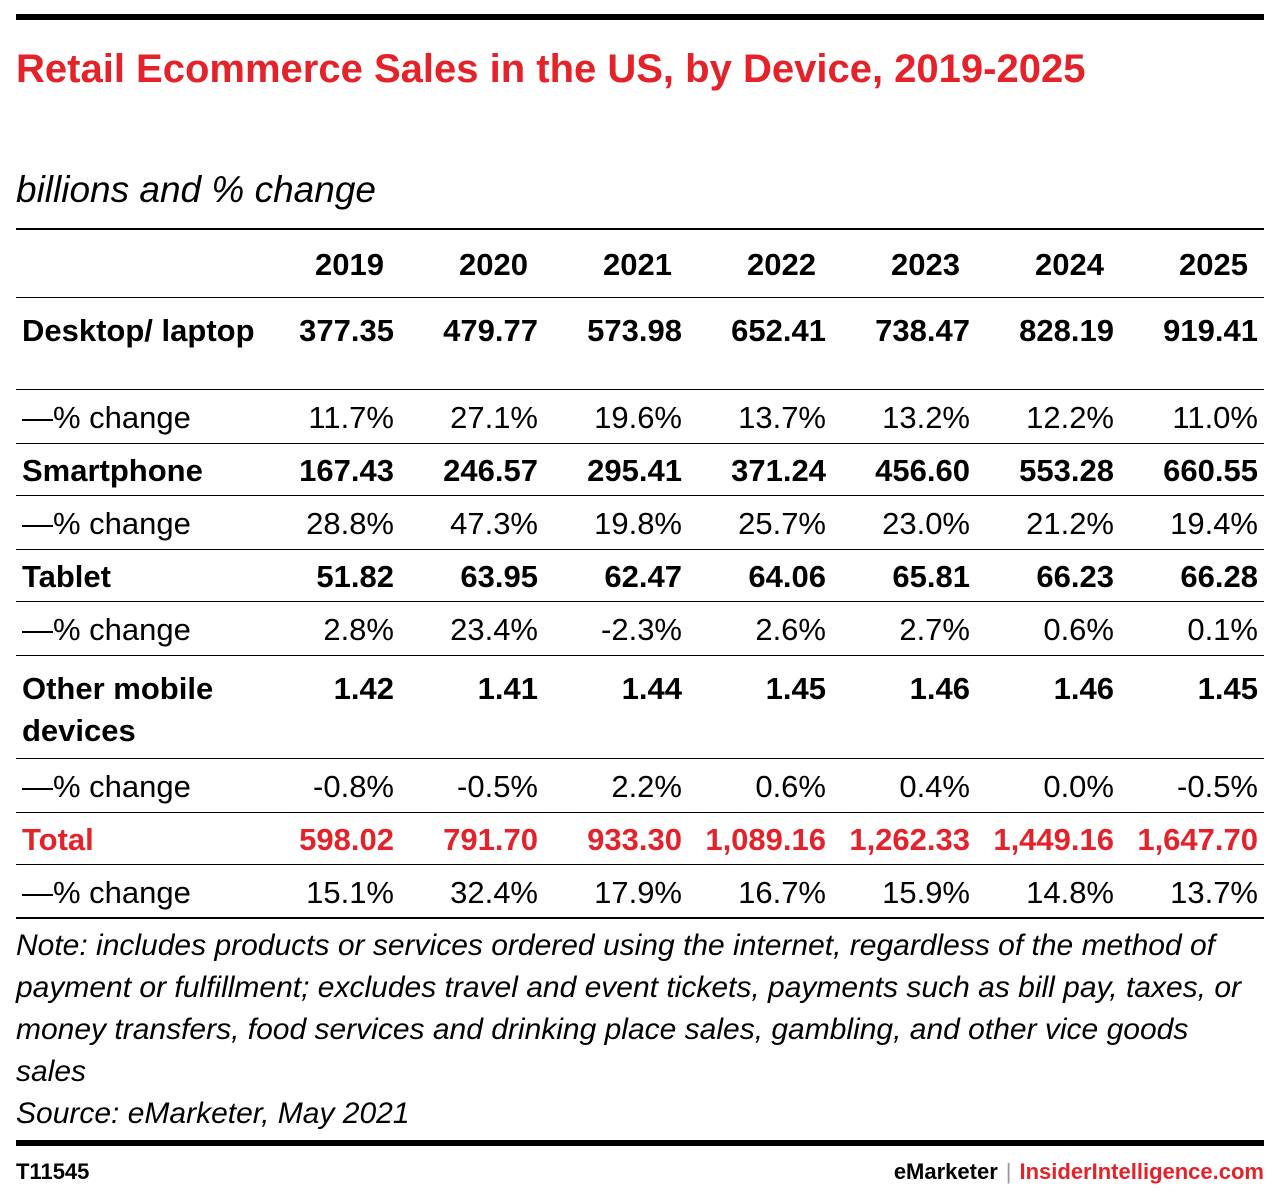 The width and height of the screenshot is (1280, 1192). Describe the element at coordinates (112, 470) in the screenshot. I see `row-label: Smartphone` at that location.